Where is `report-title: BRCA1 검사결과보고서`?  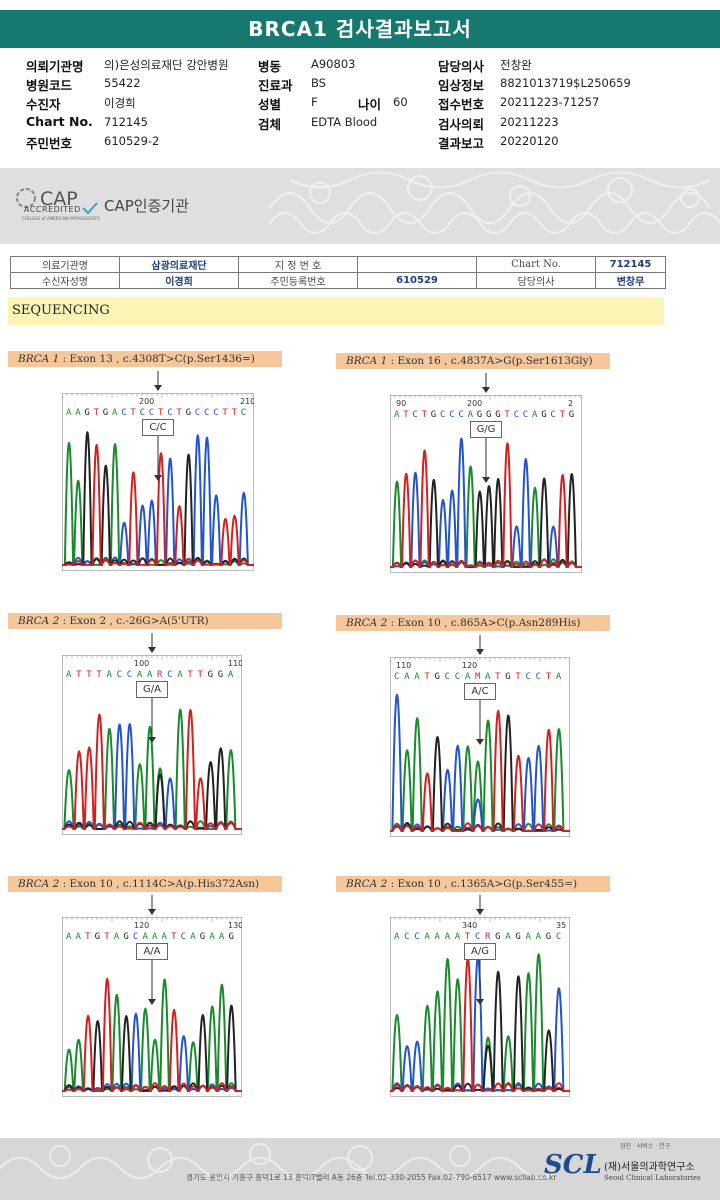 report-title: BRCA1 검사결과보고서 is located at coordinates (360, 29).